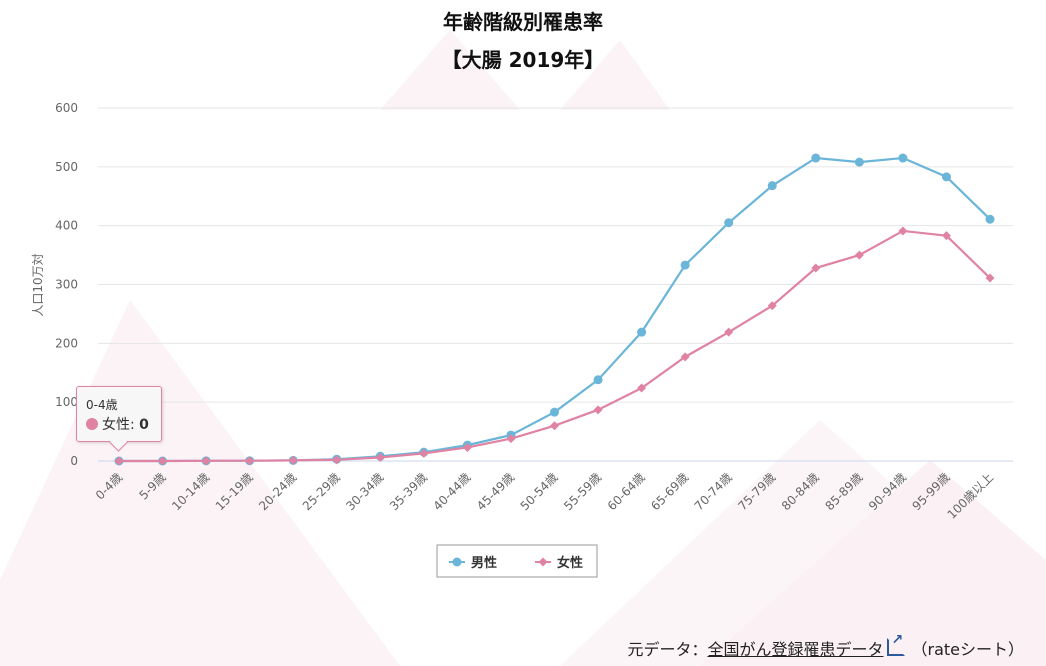 The width and height of the screenshot is (1046, 666). Describe the element at coordinates (408, 491) in the screenshot. I see `x-tick-label: 35-39歳` at that location.